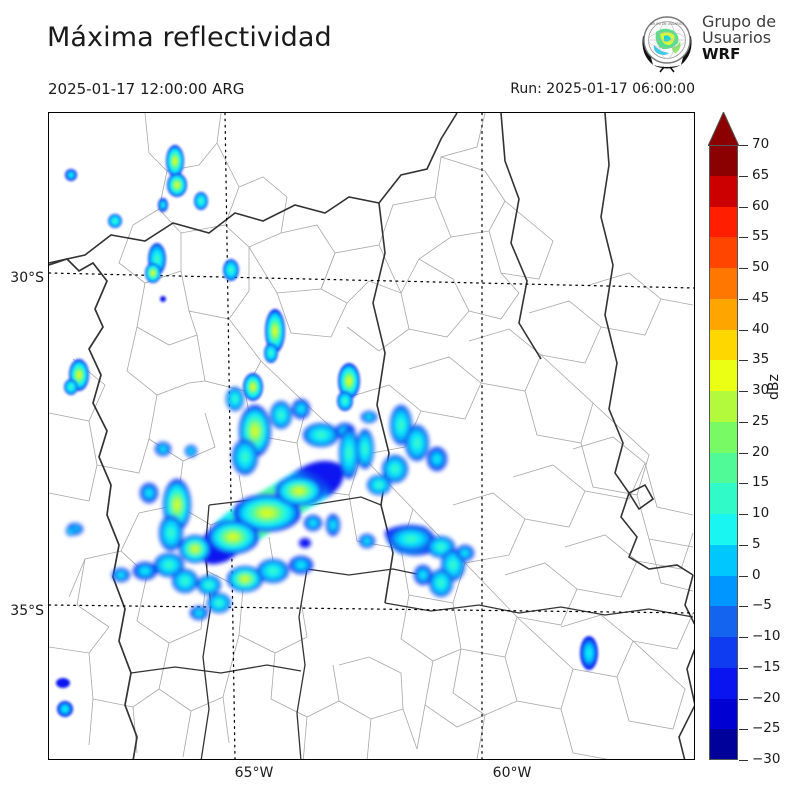 This screenshot has width=800, height=800. What do you see at coordinates (667, 24) in the screenshot?
I see `svg-text: GRUPO DE USUARIOS` at bounding box center [667, 24].